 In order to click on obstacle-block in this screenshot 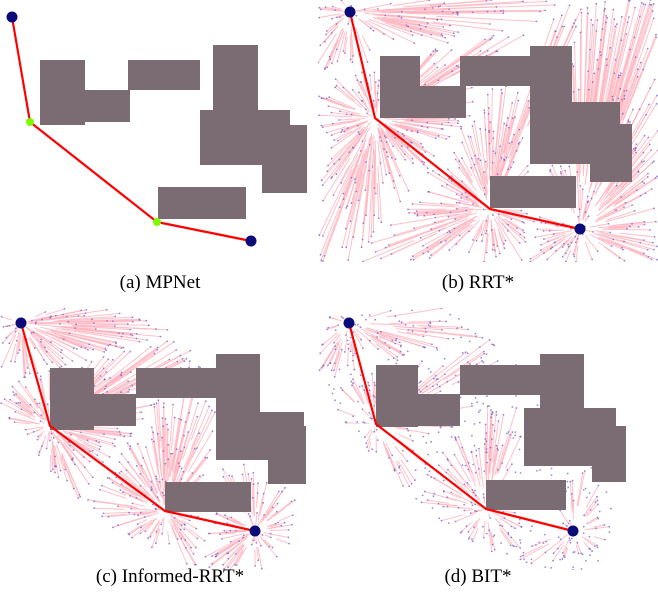, I will do `click(400, 87)`.